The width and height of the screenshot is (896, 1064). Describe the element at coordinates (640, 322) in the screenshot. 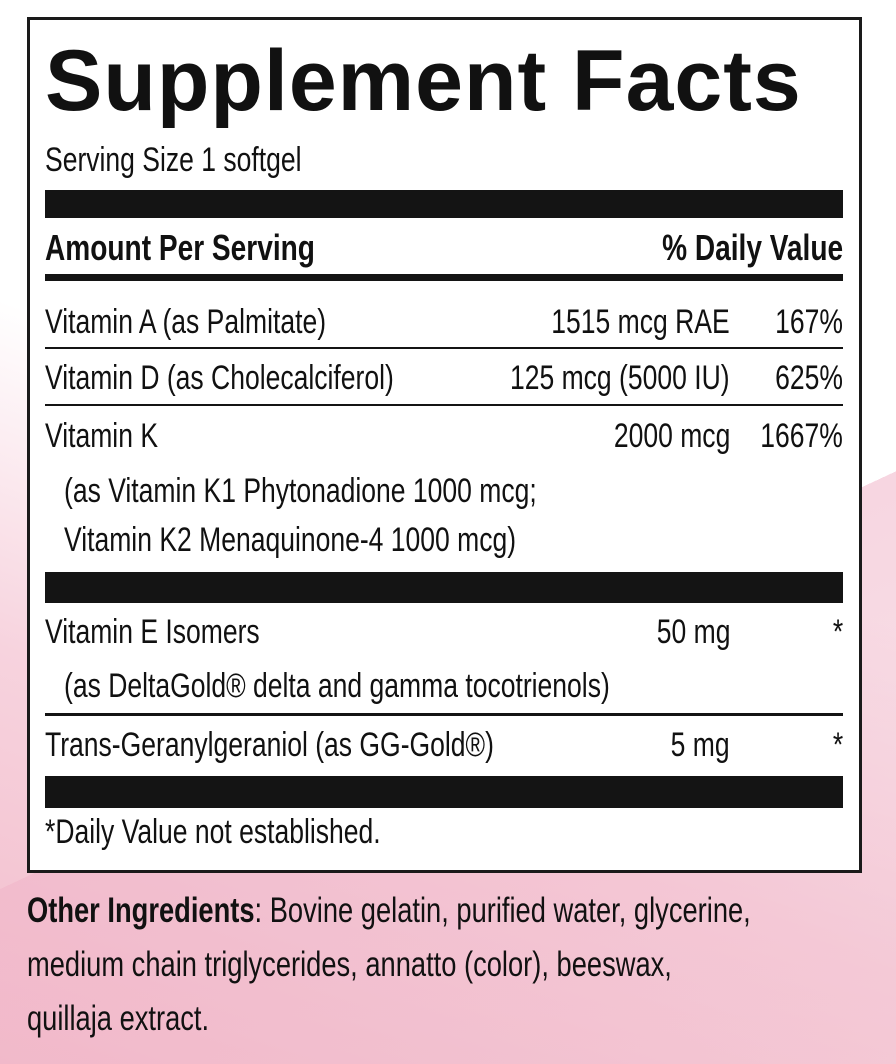

I see `nutrient-amount: 1515 mcg RAE` at that location.